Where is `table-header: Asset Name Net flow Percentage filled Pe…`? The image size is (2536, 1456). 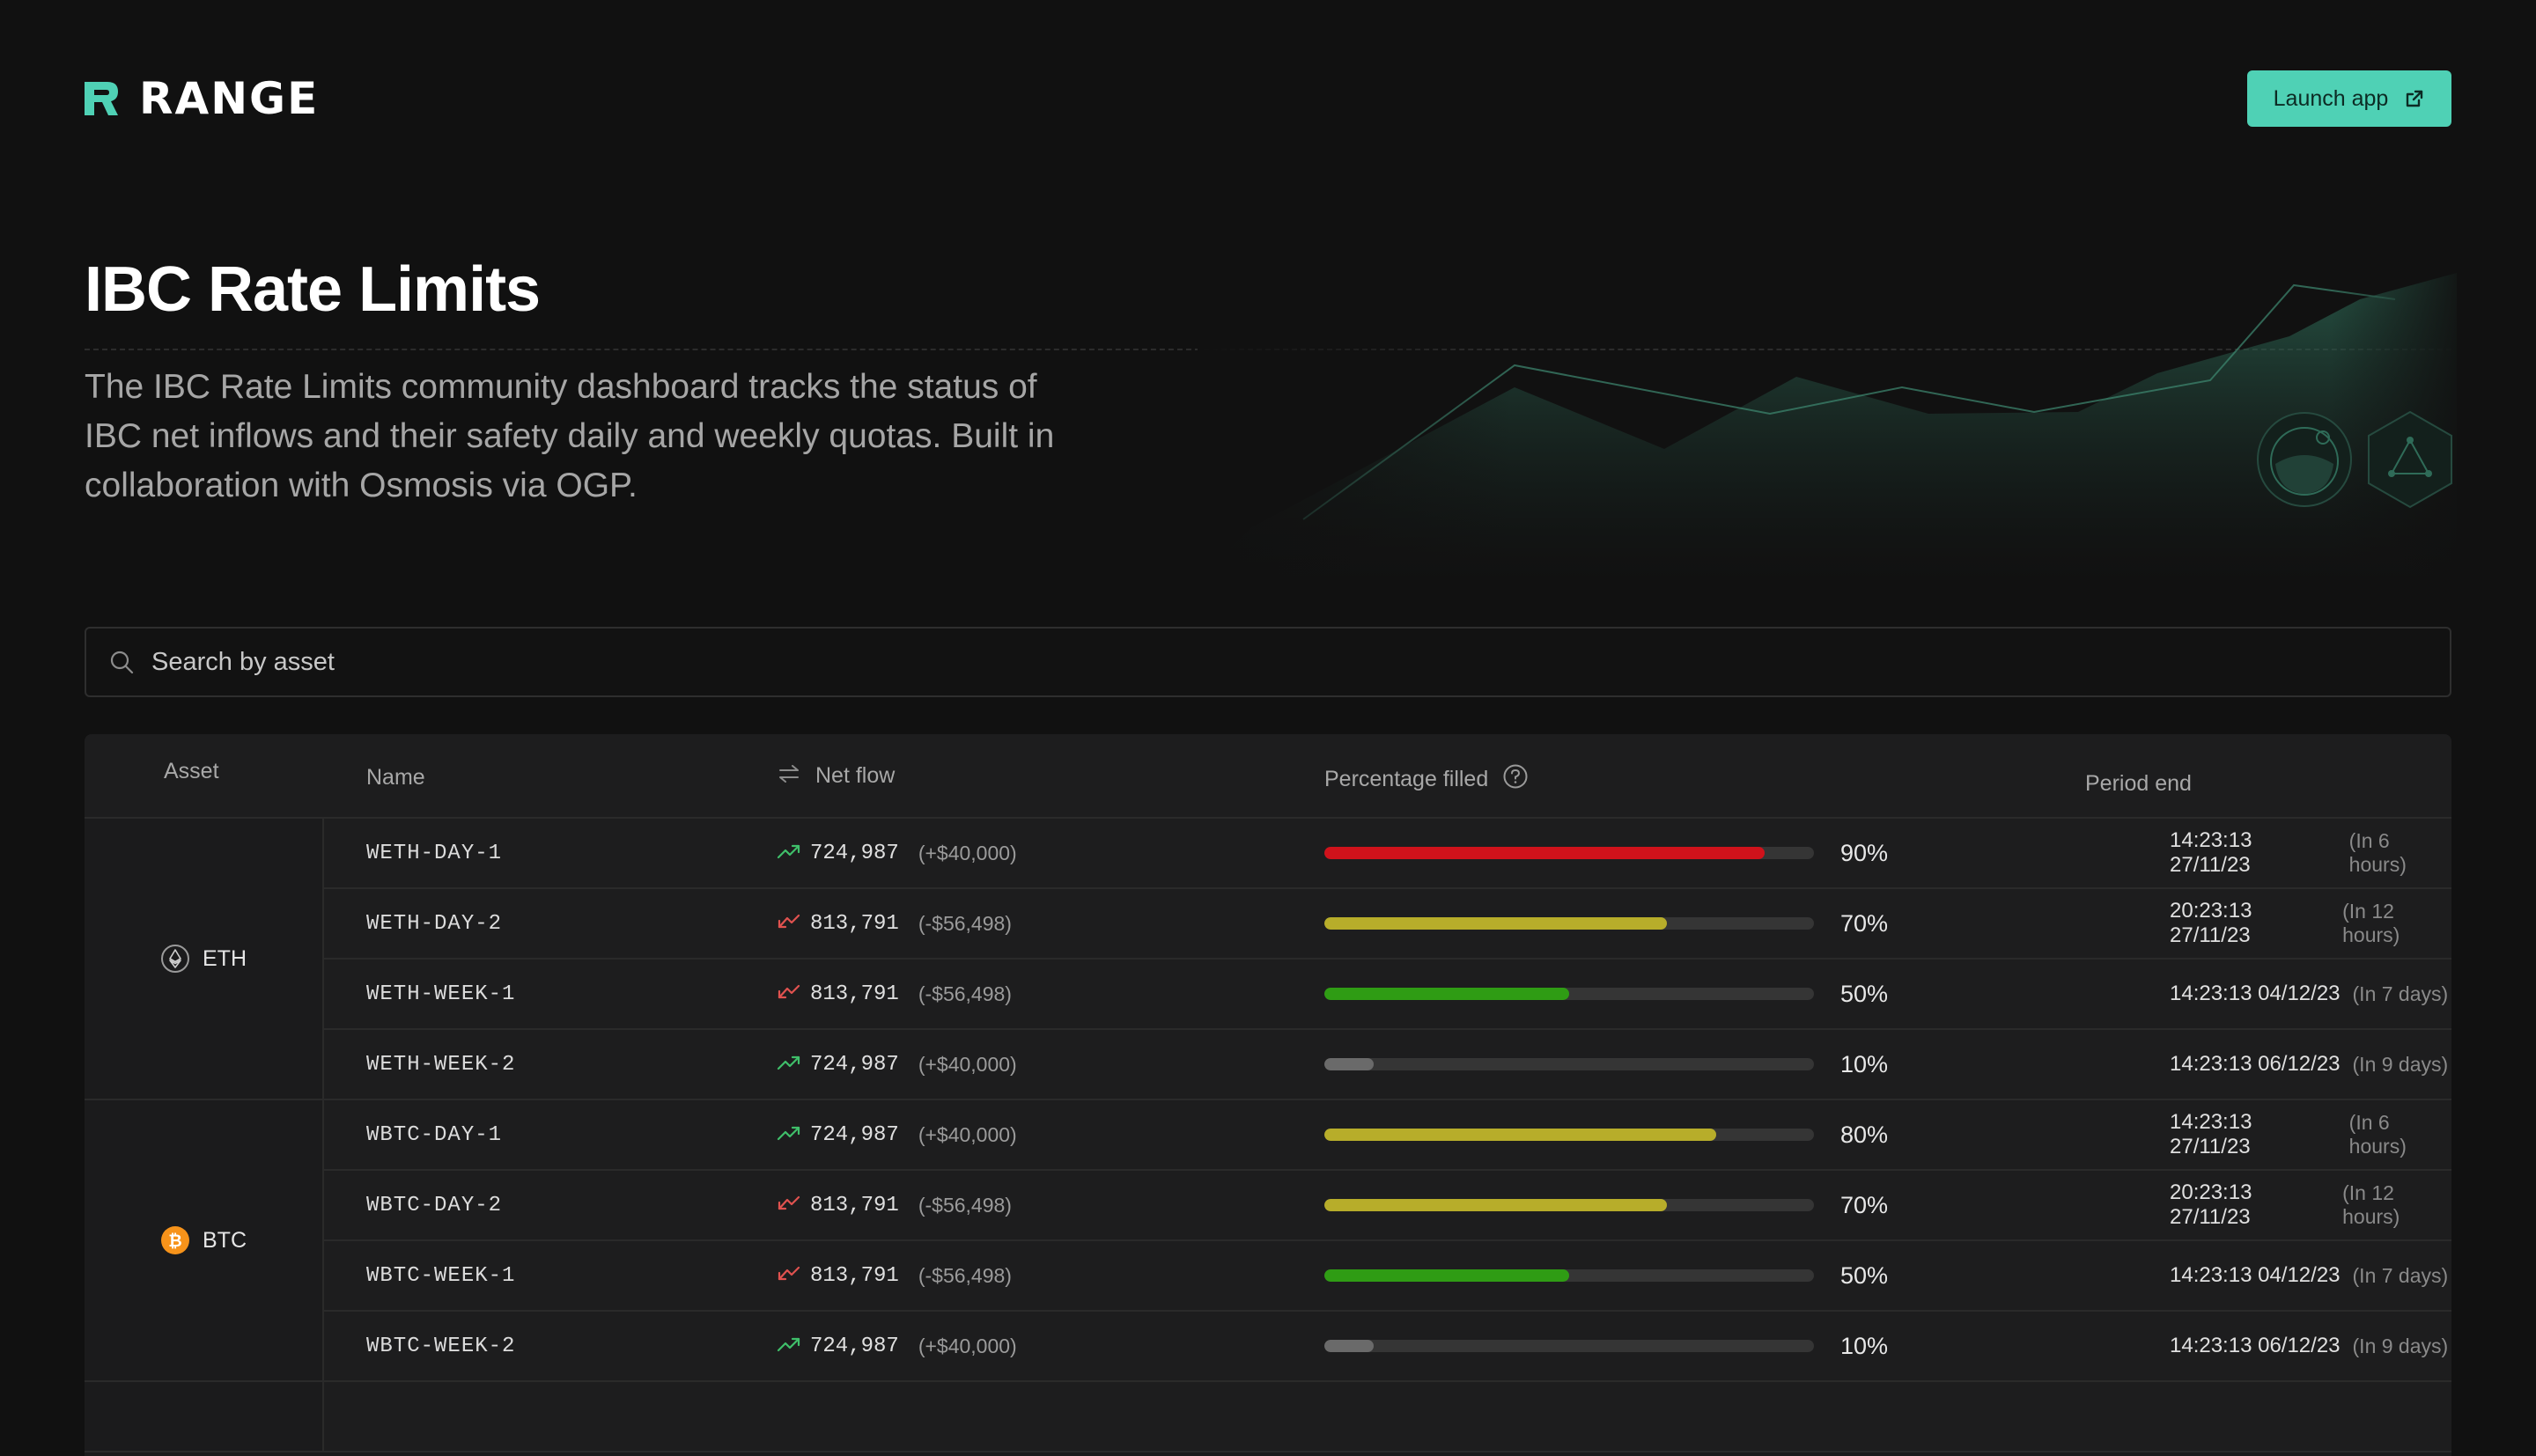 table-header: Asset Name Net flow Percentage filled Pe… is located at coordinates (1268, 776).